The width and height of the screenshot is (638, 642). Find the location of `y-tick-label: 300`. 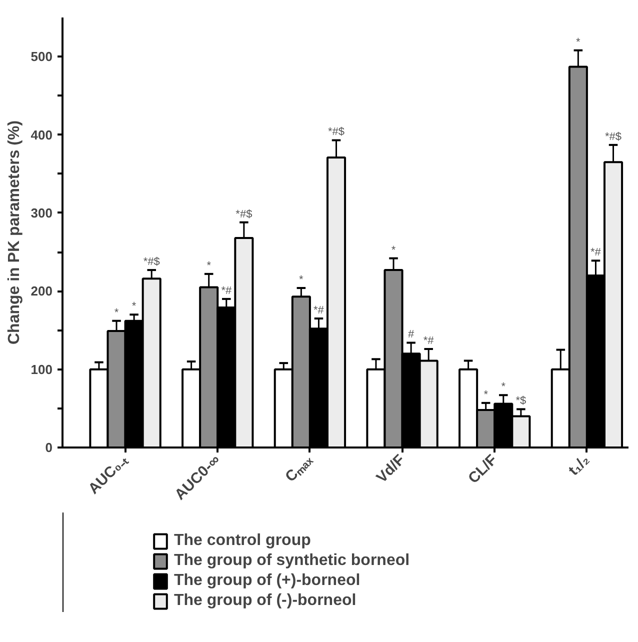

y-tick-label: 300 is located at coordinates (41, 212).